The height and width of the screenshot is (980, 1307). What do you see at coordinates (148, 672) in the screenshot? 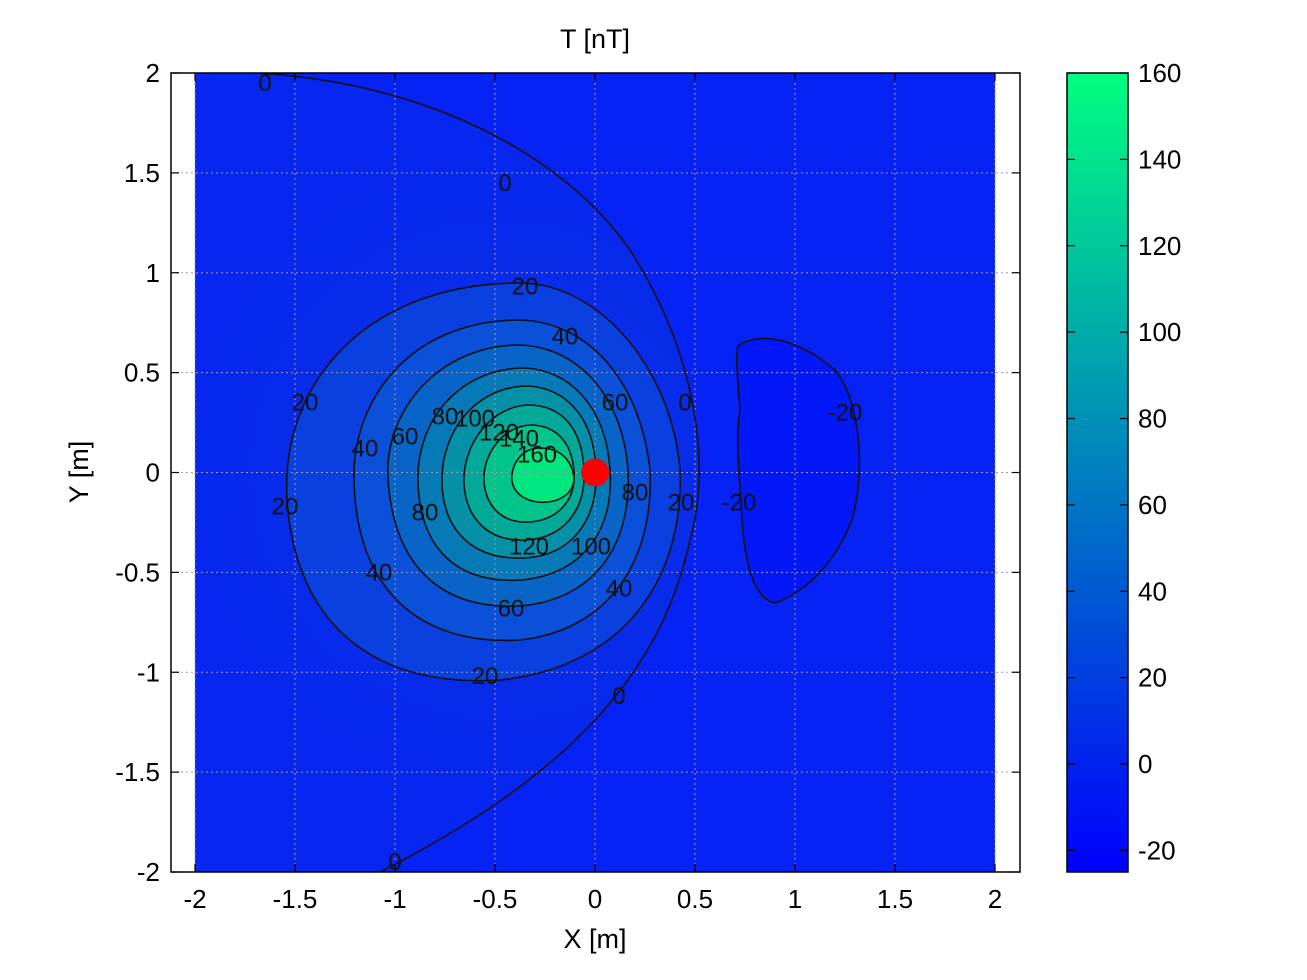
I see `y-tick-label: -1` at bounding box center [148, 672].